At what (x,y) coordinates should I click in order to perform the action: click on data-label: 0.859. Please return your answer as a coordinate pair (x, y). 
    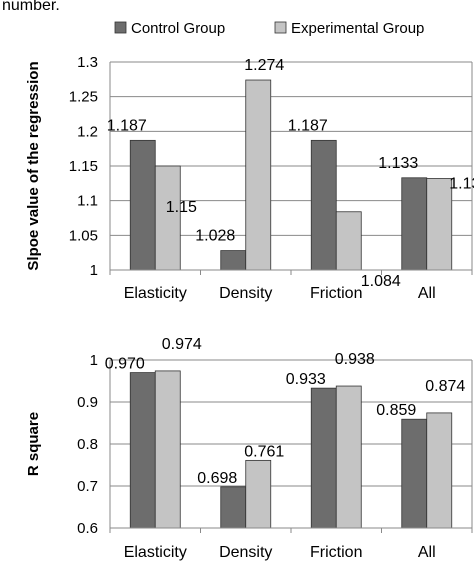
    Looking at the image, I should click on (396, 410).